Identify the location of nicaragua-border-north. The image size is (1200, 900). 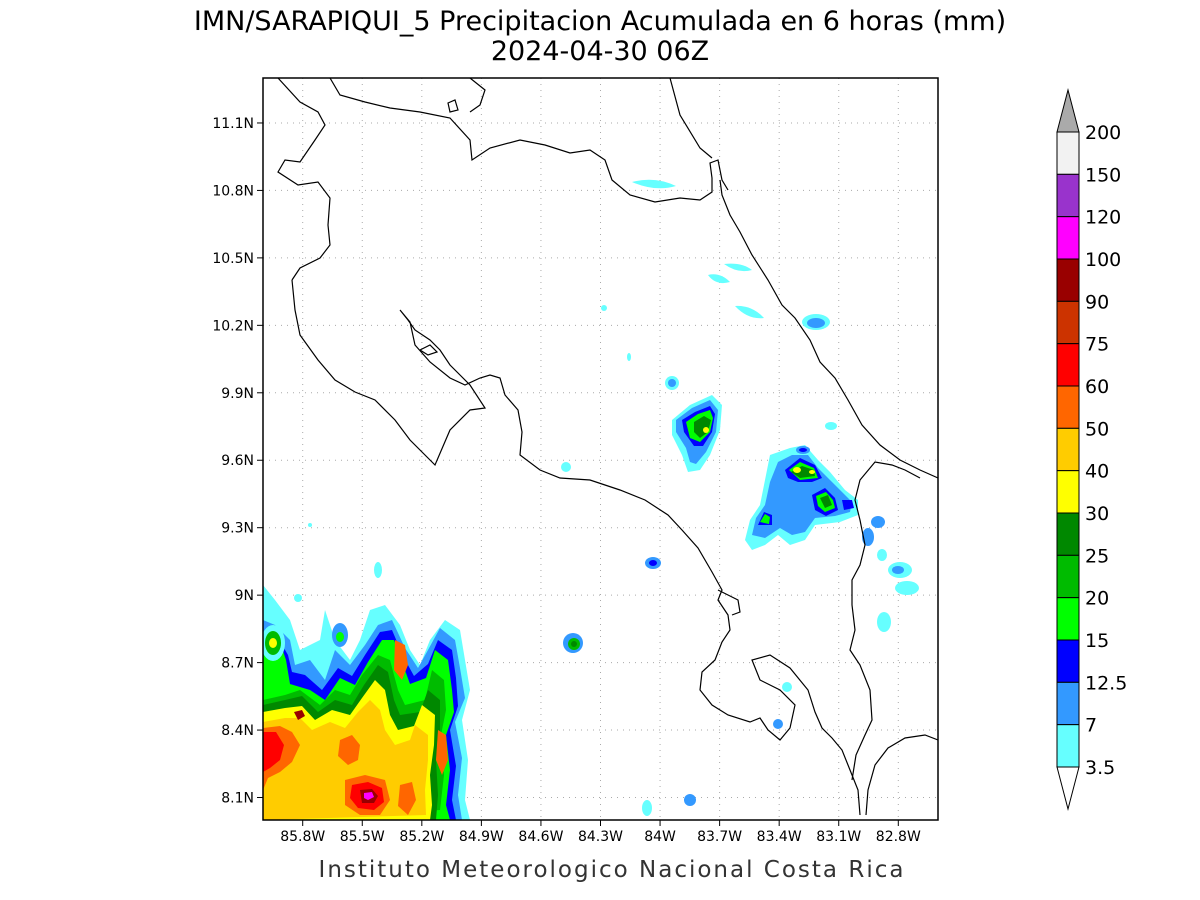
(304, 179).